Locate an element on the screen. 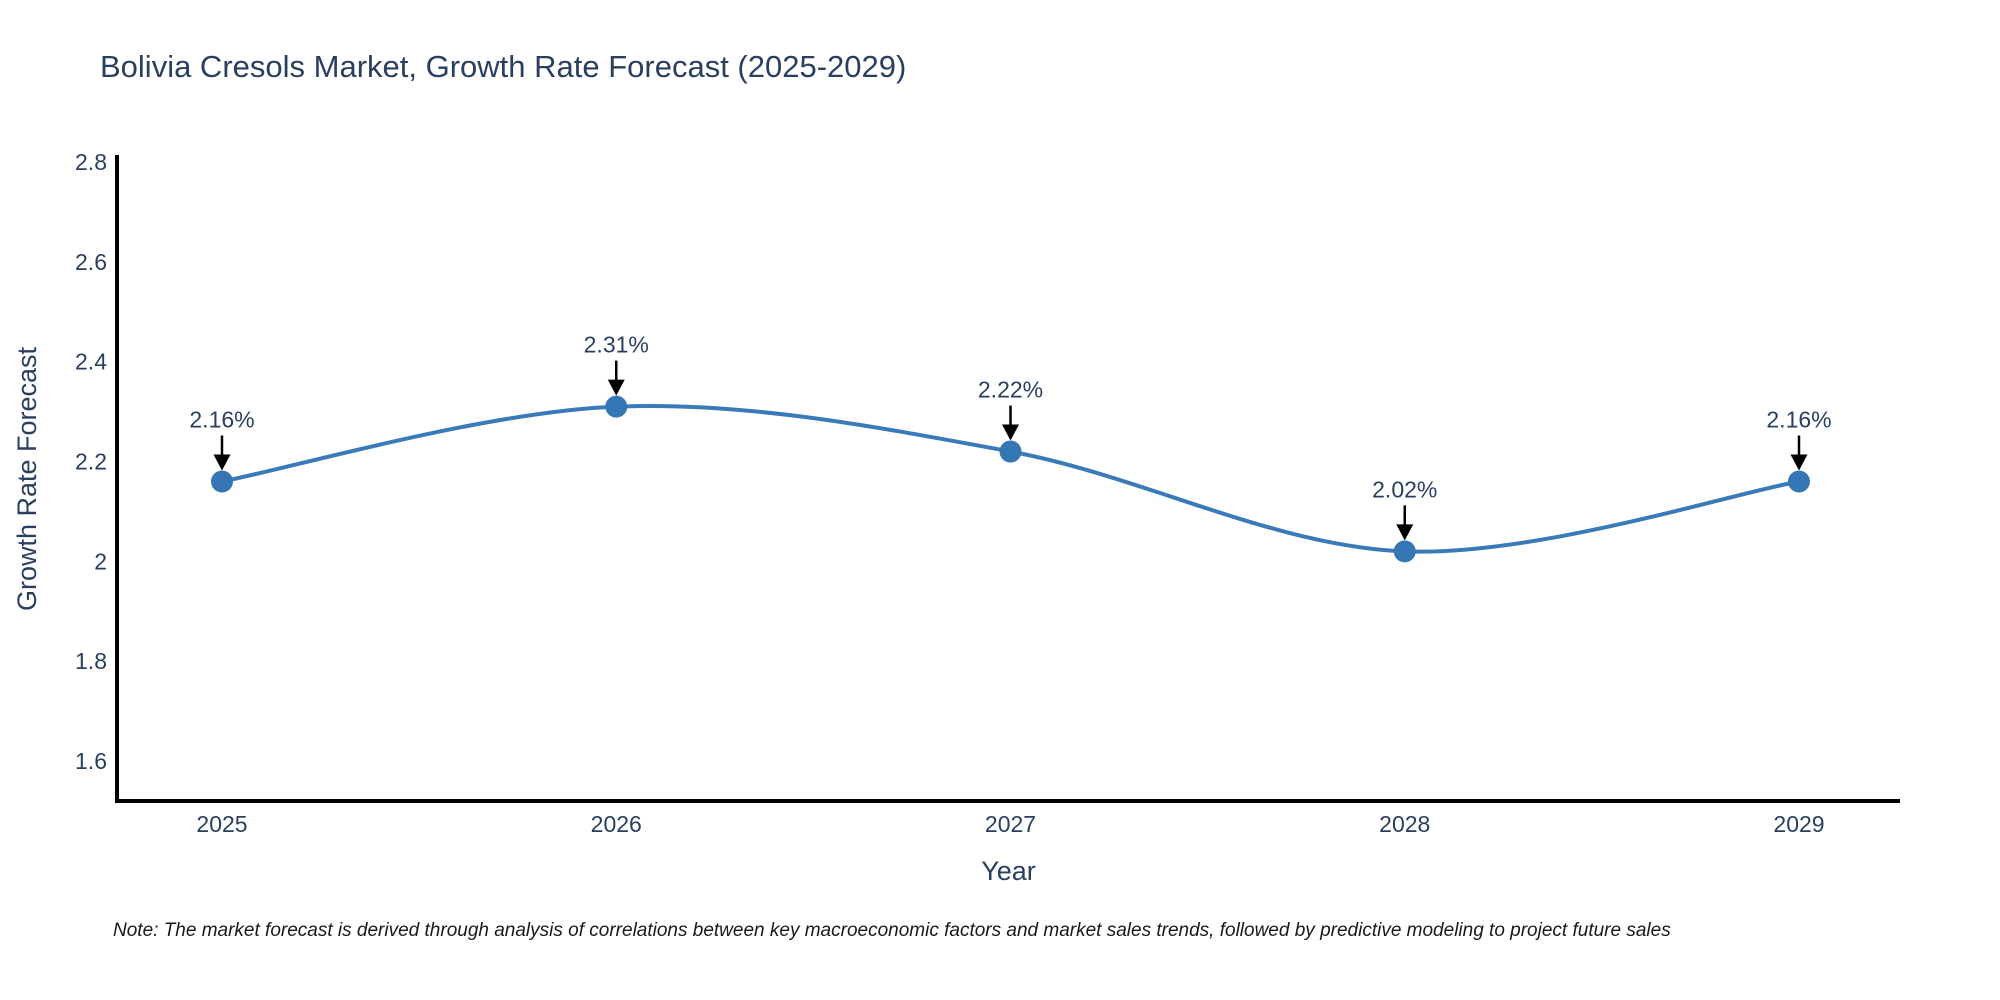  annotation-label: 2.02% is located at coordinates (1404, 489).